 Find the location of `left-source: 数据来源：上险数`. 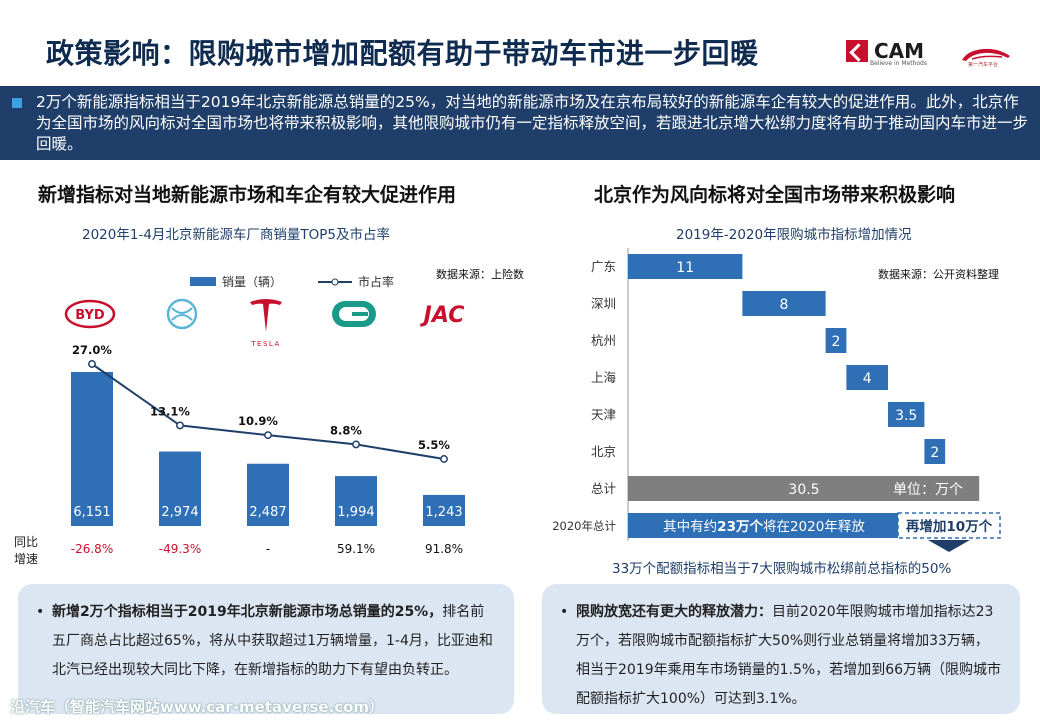

left-source: 数据来源：上险数 is located at coordinates (480, 274).